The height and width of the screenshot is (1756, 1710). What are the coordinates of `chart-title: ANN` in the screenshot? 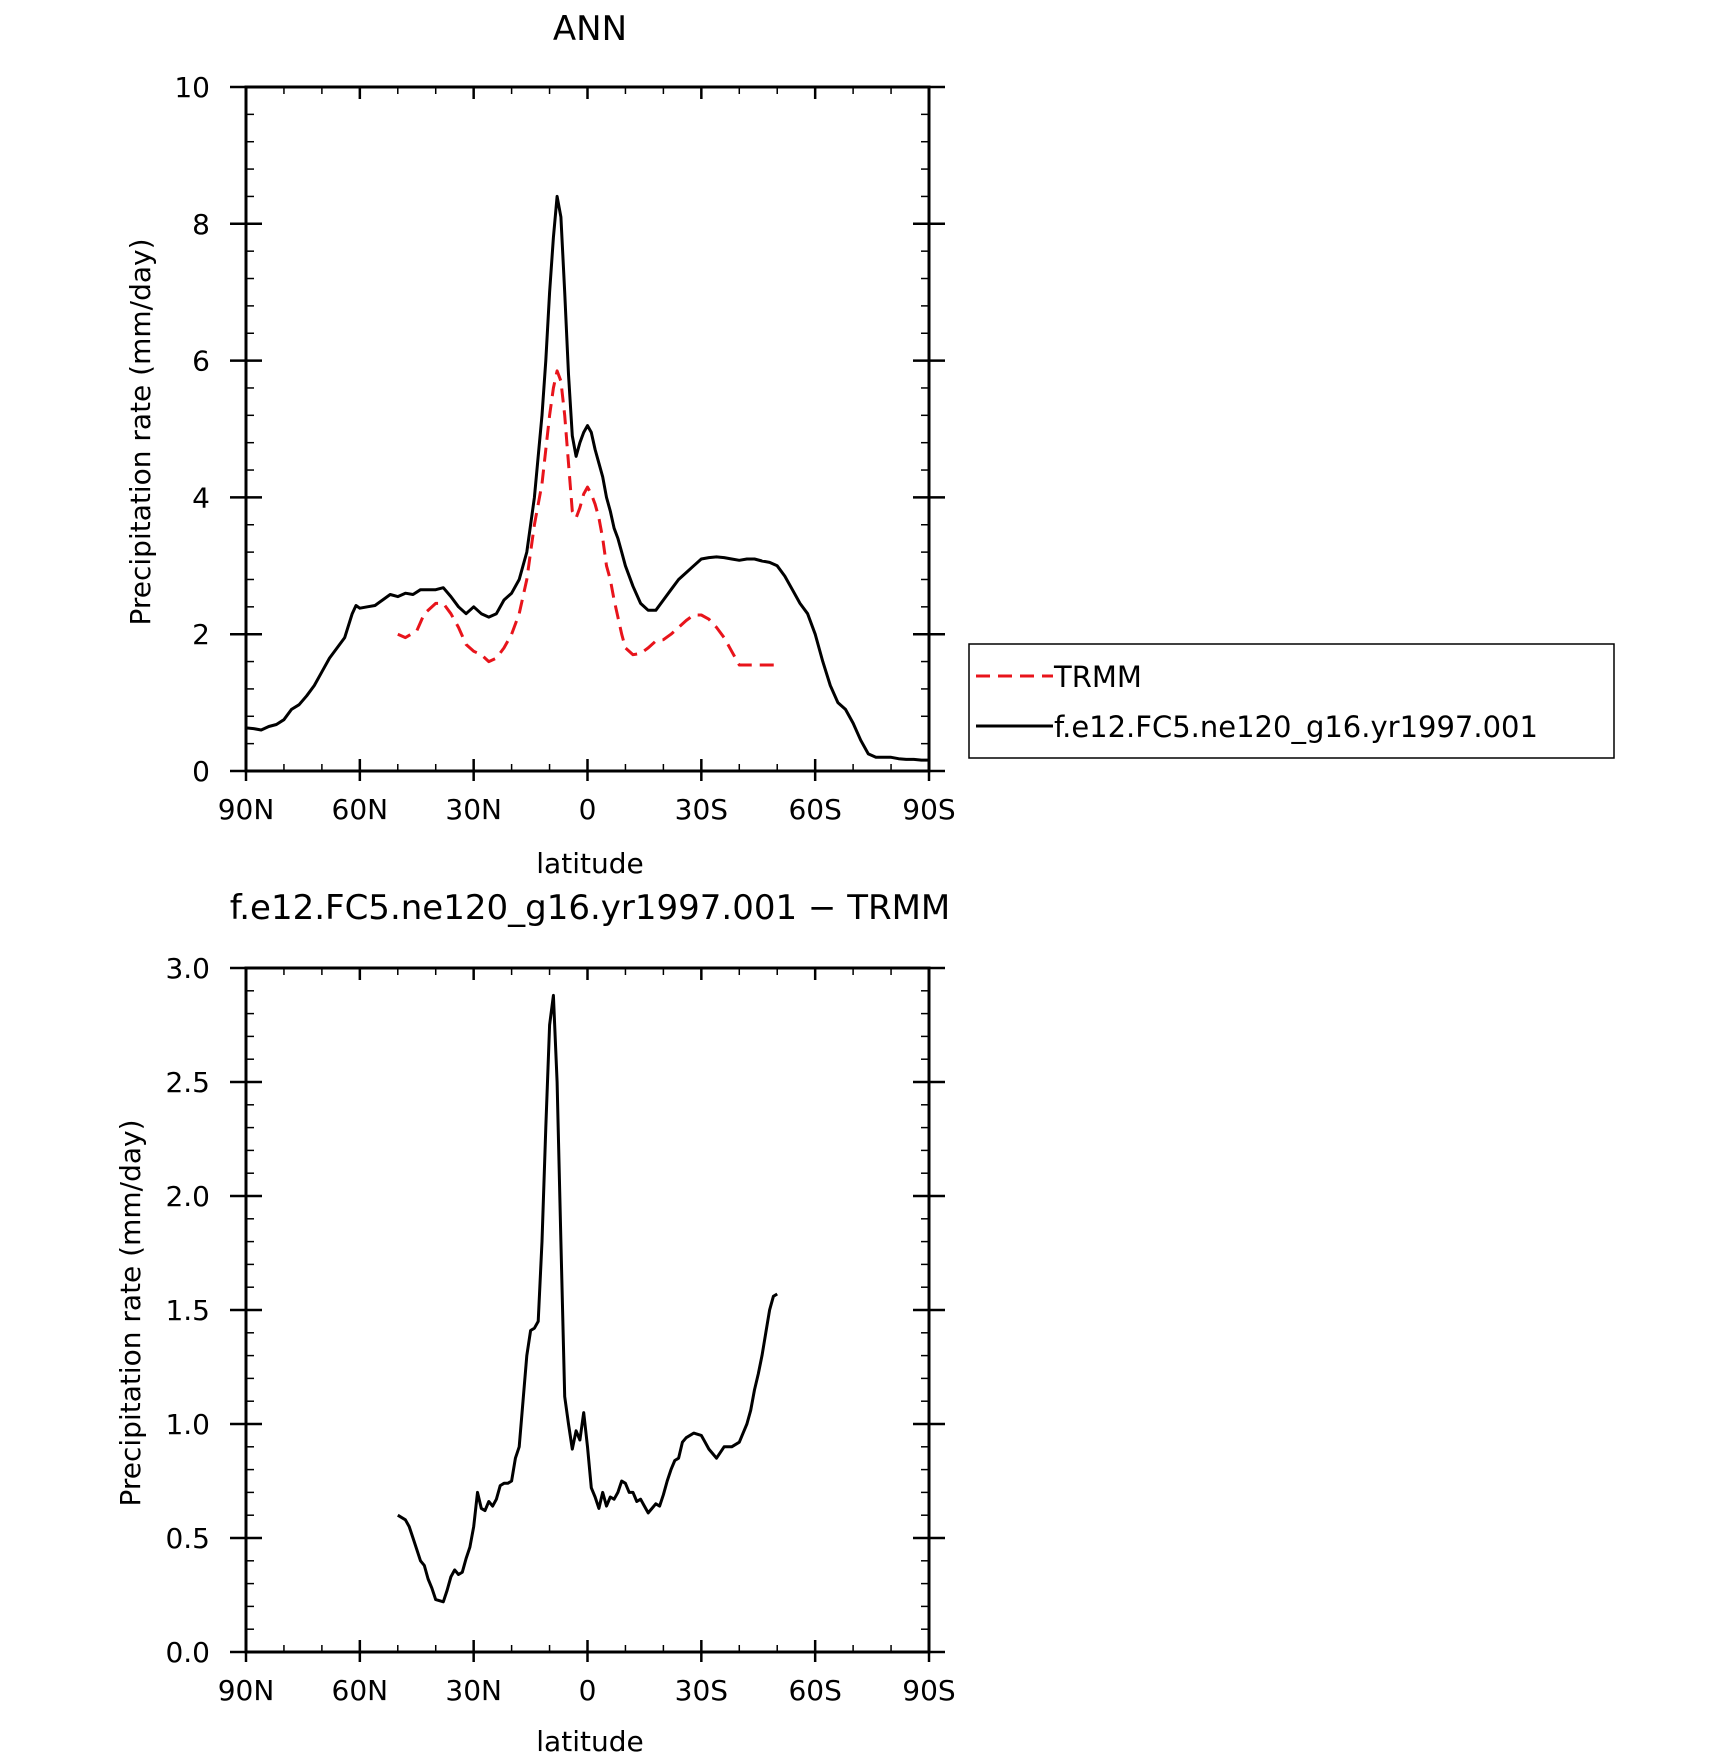 It's located at (590, 29).